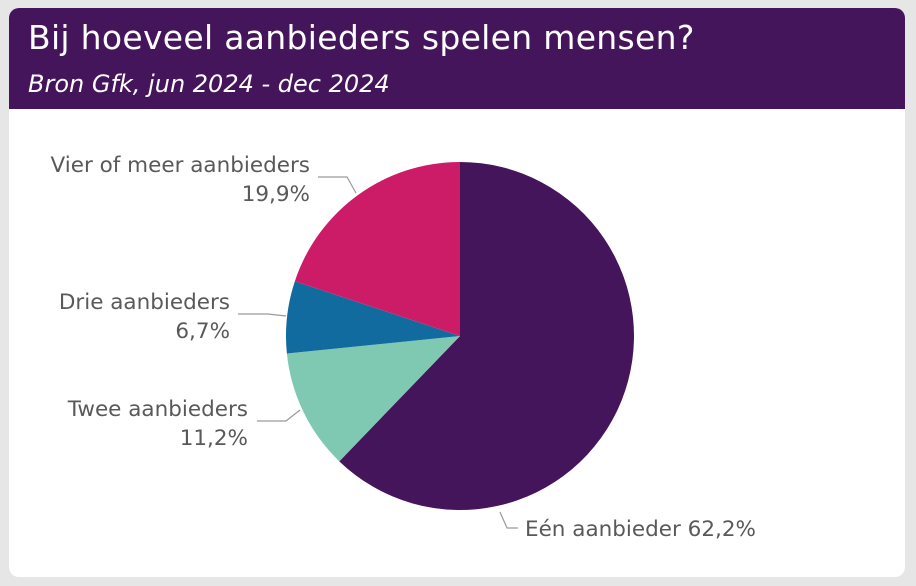 This screenshot has width=916, height=586. I want to click on label-vier-of-meer: Vier of meer aanbieders, so click(180, 165).